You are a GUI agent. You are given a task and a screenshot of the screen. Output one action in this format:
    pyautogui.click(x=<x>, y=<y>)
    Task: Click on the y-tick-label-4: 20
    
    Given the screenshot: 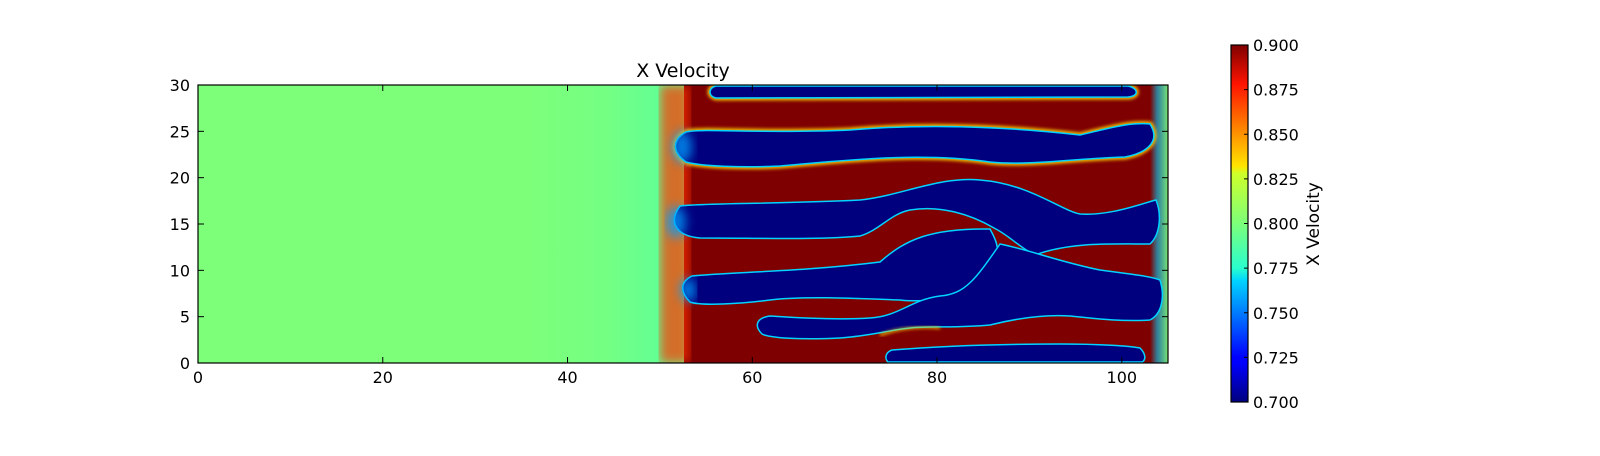 What is the action you would take?
    pyautogui.click(x=180, y=178)
    